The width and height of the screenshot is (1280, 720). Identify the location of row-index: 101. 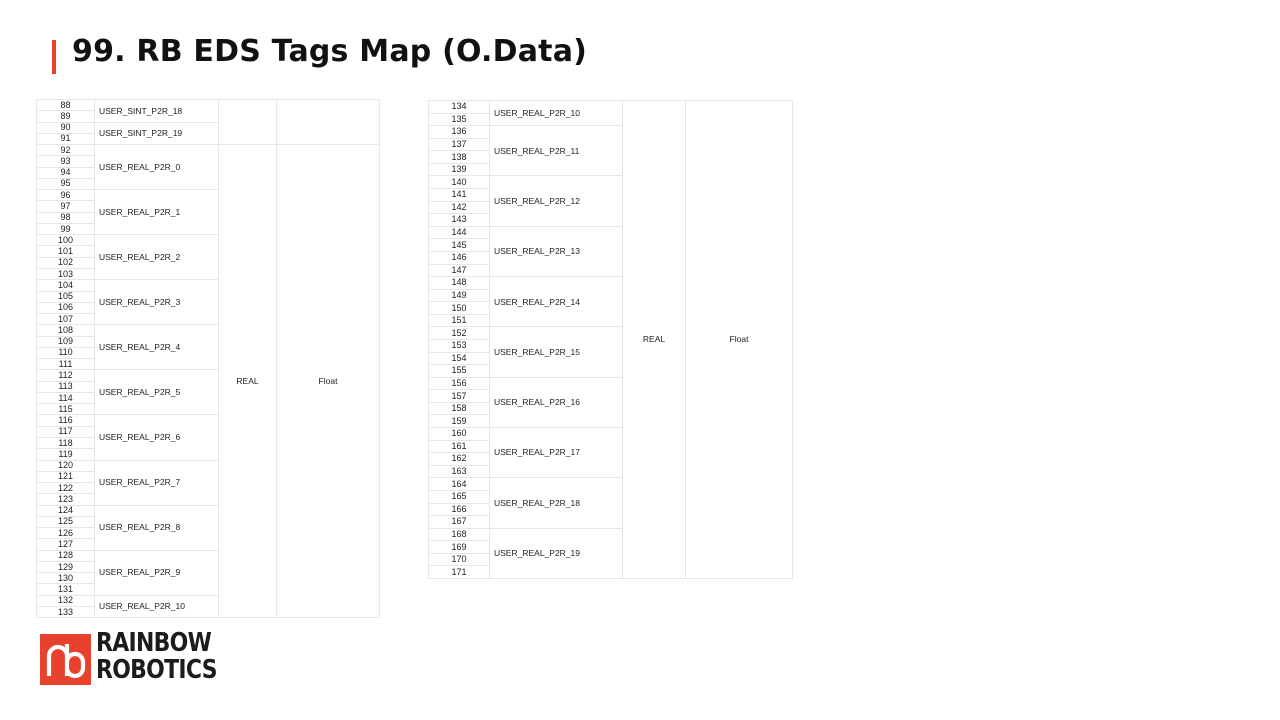
(65, 251).